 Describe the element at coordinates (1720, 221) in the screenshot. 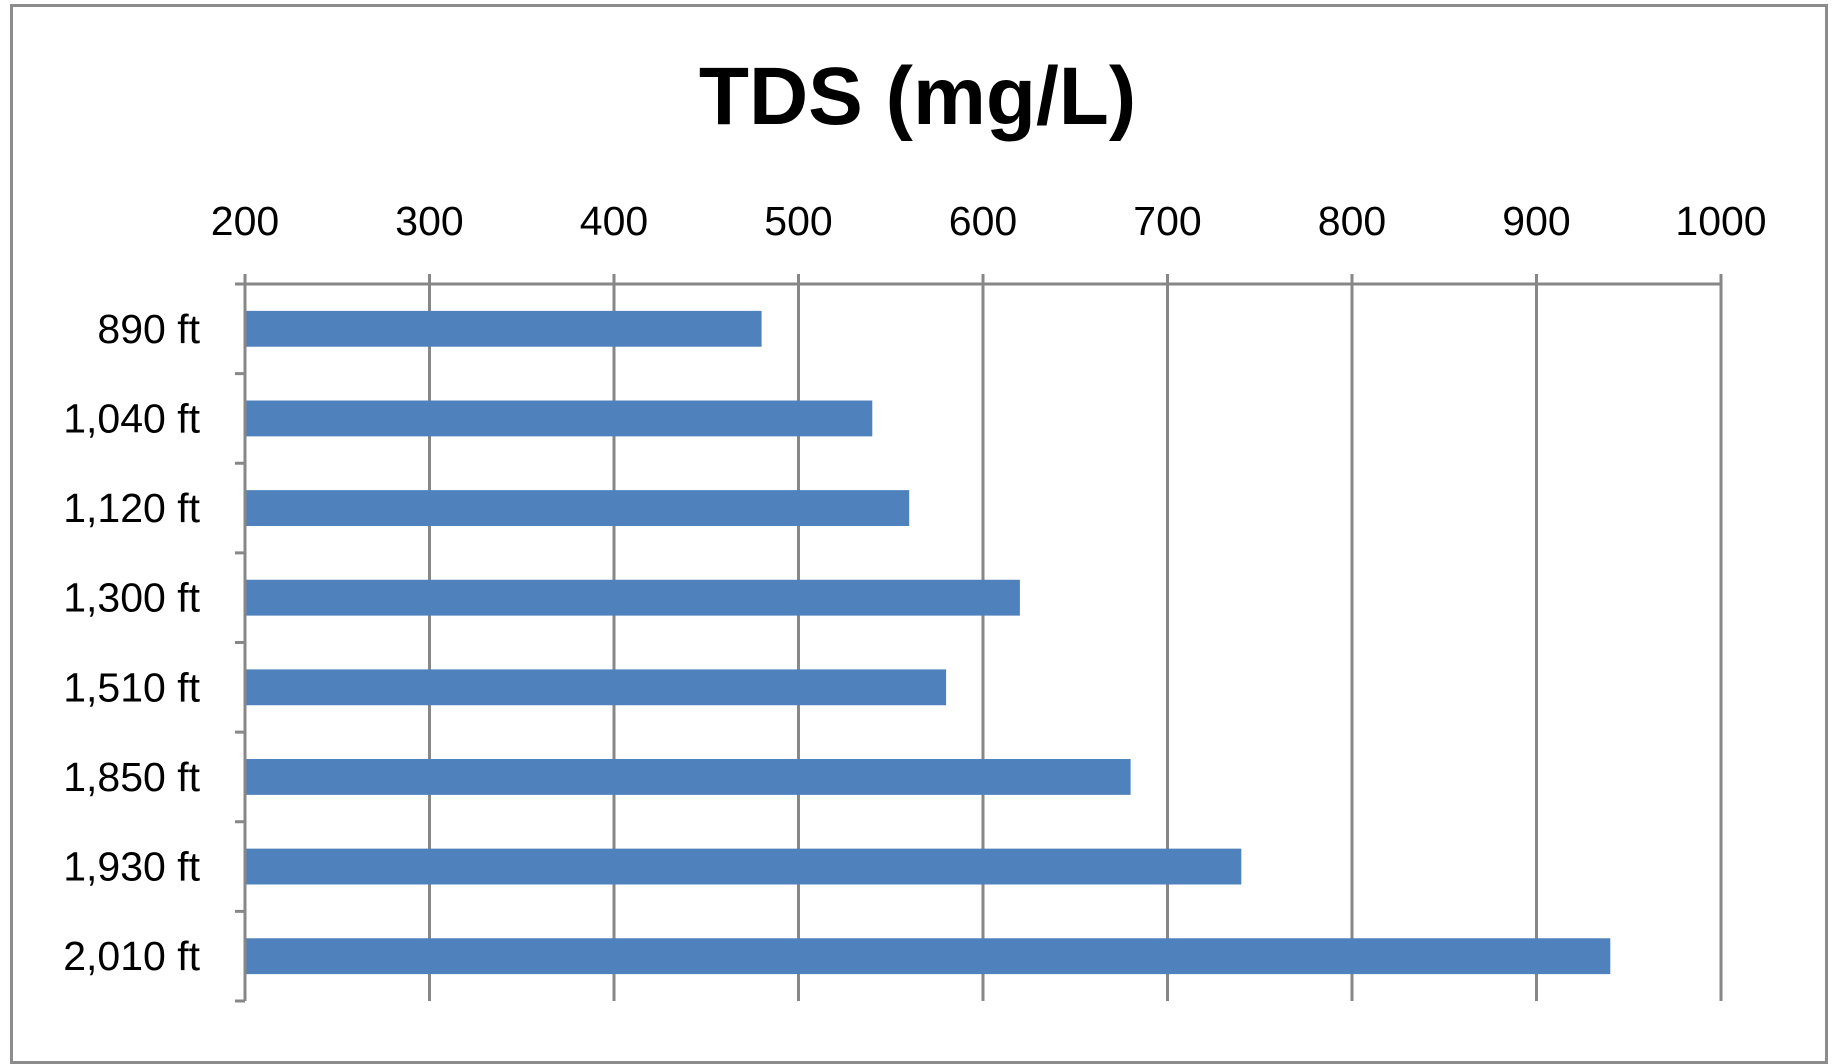

I see `x-tick-label: 1000` at that location.